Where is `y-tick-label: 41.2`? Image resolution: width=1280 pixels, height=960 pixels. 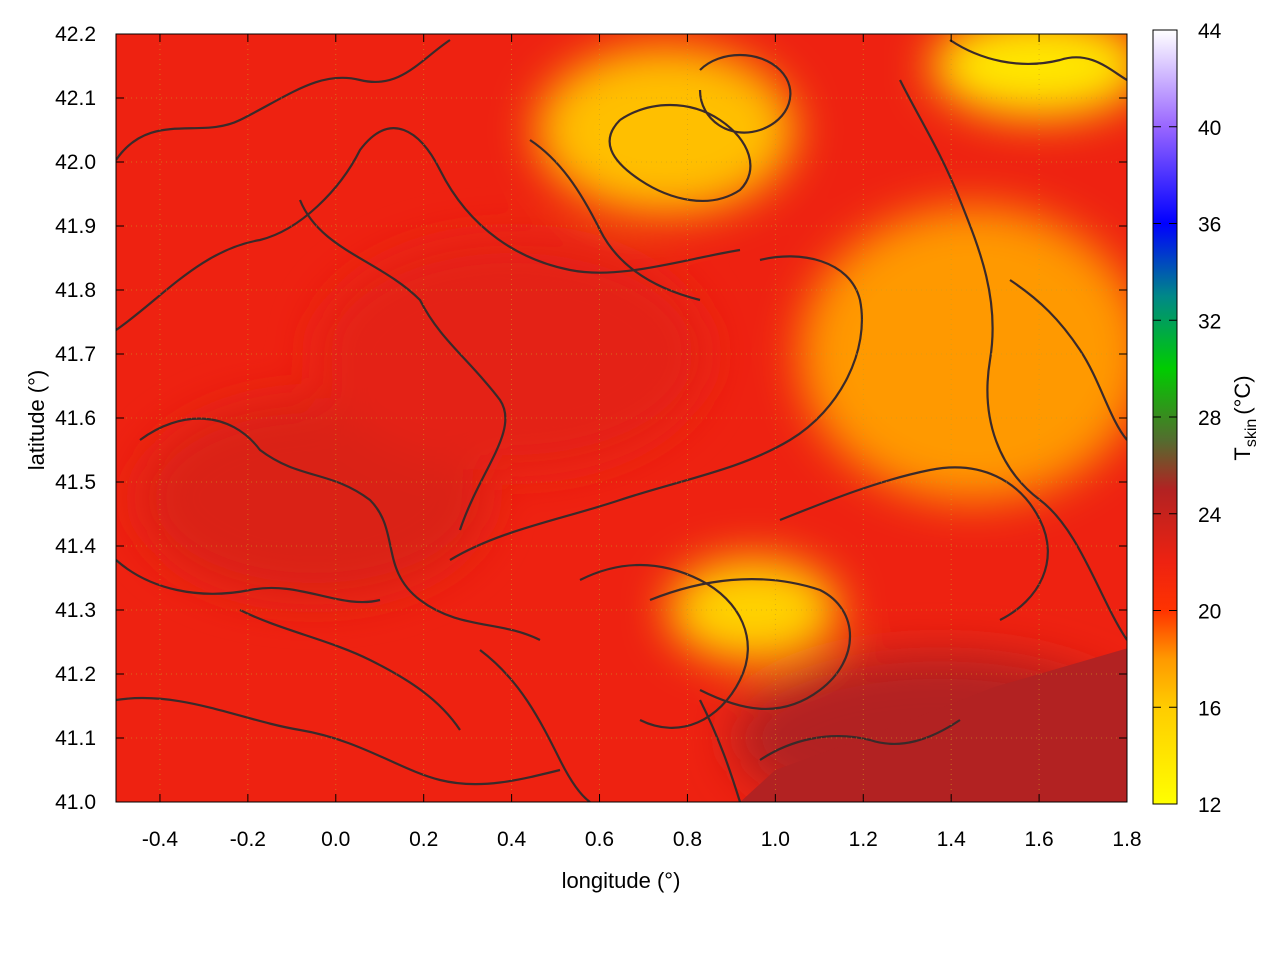 y-tick-label: 41.2 is located at coordinates (75, 674).